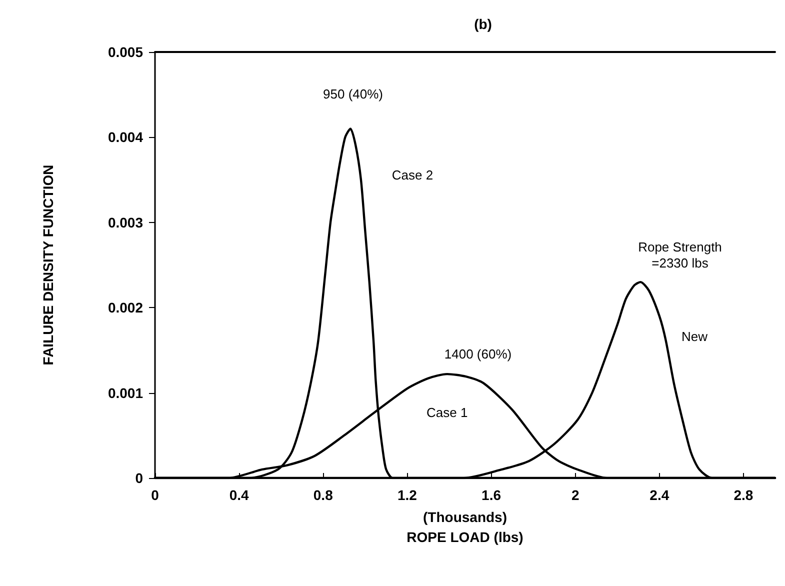 The height and width of the screenshot is (586, 785). Describe the element at coordinates (660, 495) in the screenshot. I see `x-tick-label: 2.4` at that location.